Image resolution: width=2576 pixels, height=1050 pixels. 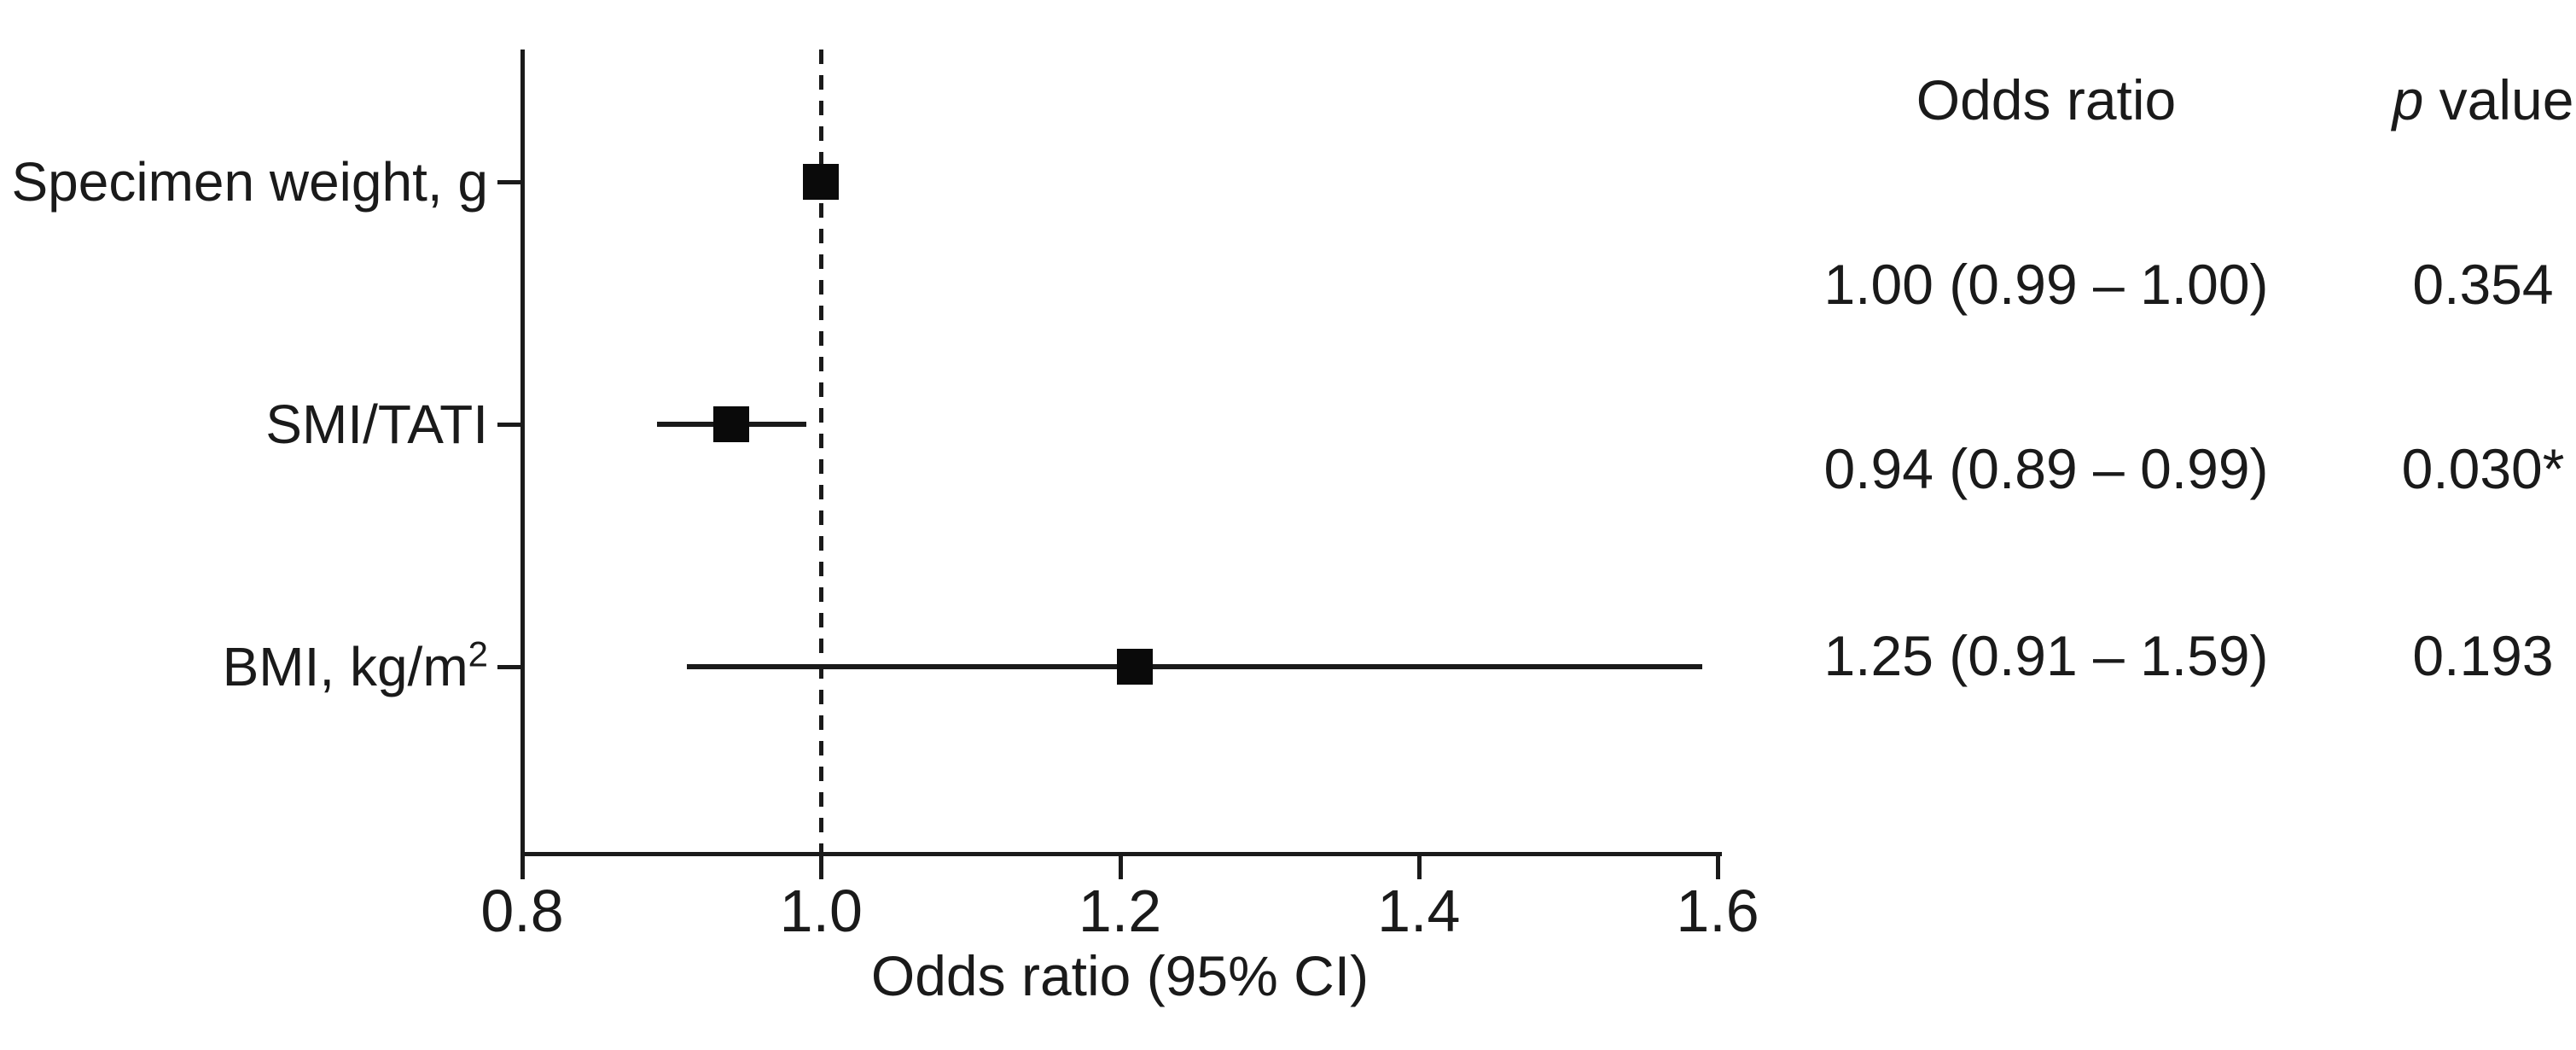 I want to click on x-axis-line, so click(x=1121, y=854).